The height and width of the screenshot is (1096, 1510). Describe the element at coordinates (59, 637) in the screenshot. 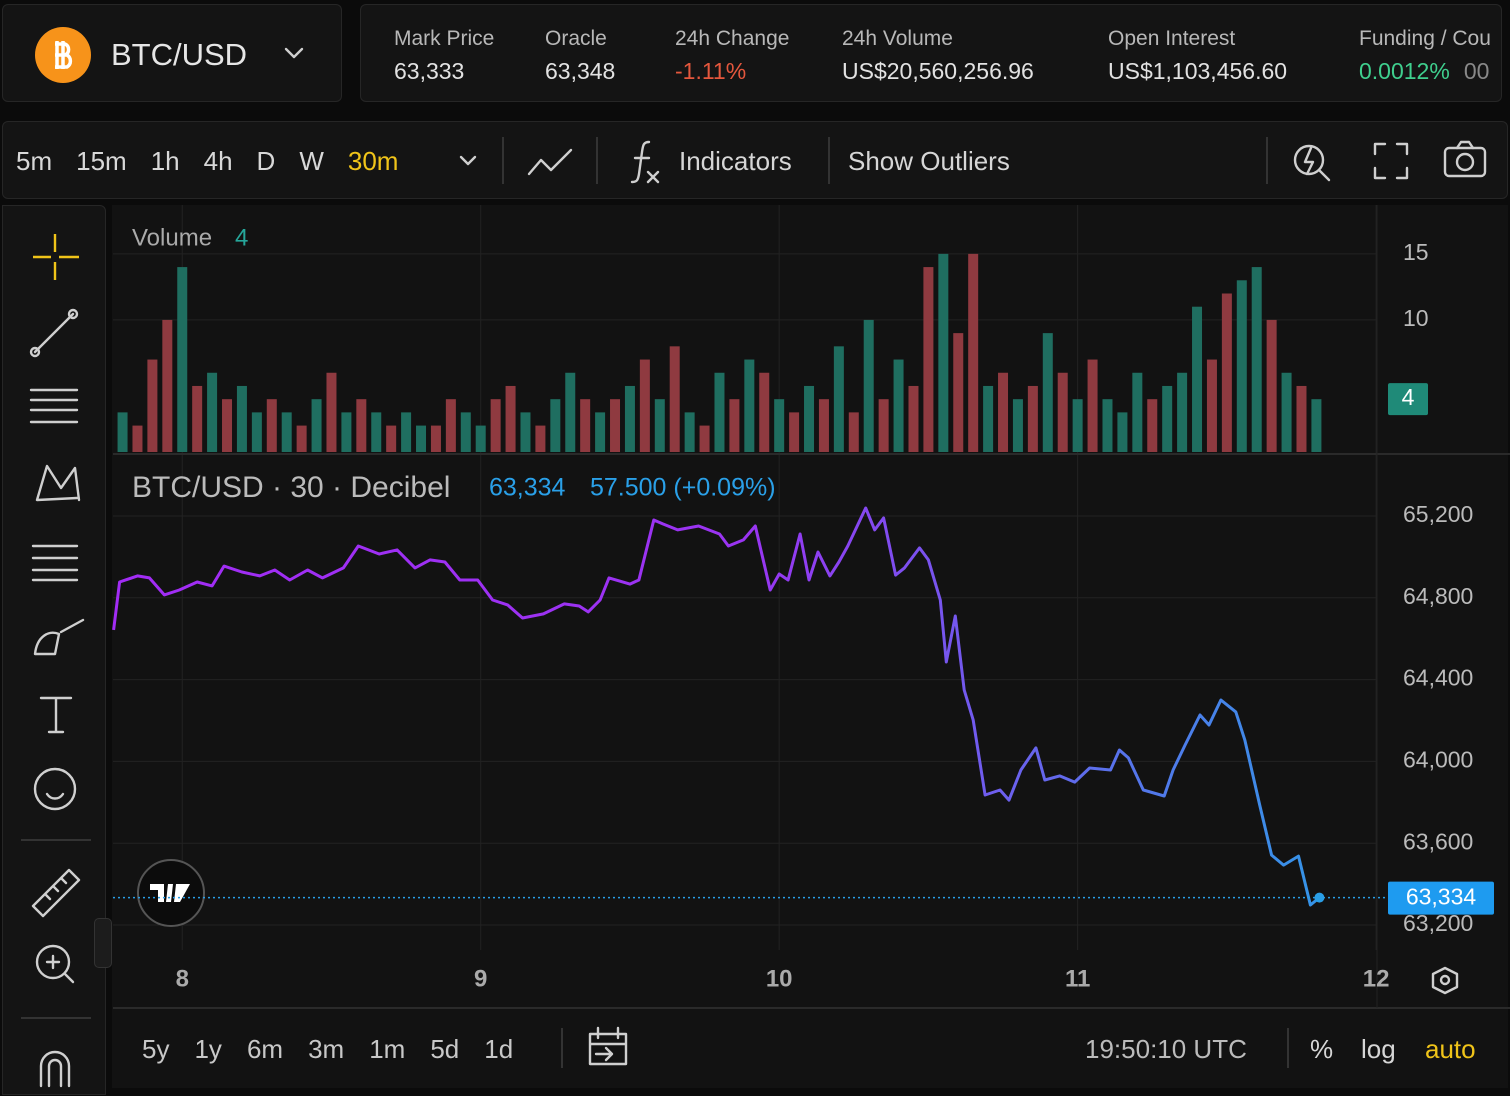

I see `brush-tool` at that location.